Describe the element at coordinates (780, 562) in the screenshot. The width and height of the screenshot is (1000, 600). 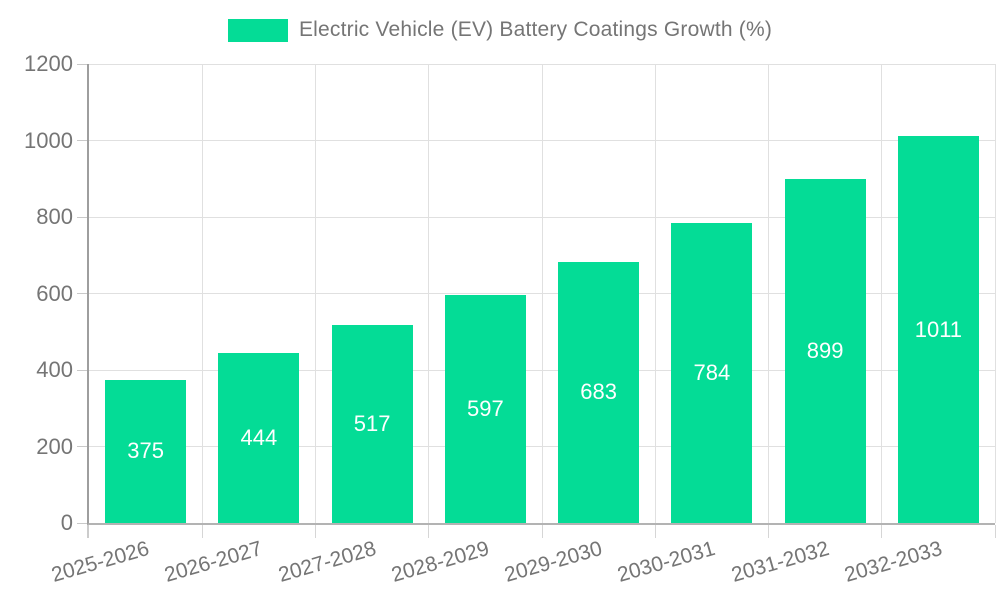
I see `x-axis-label: 2031-2032` at that location.